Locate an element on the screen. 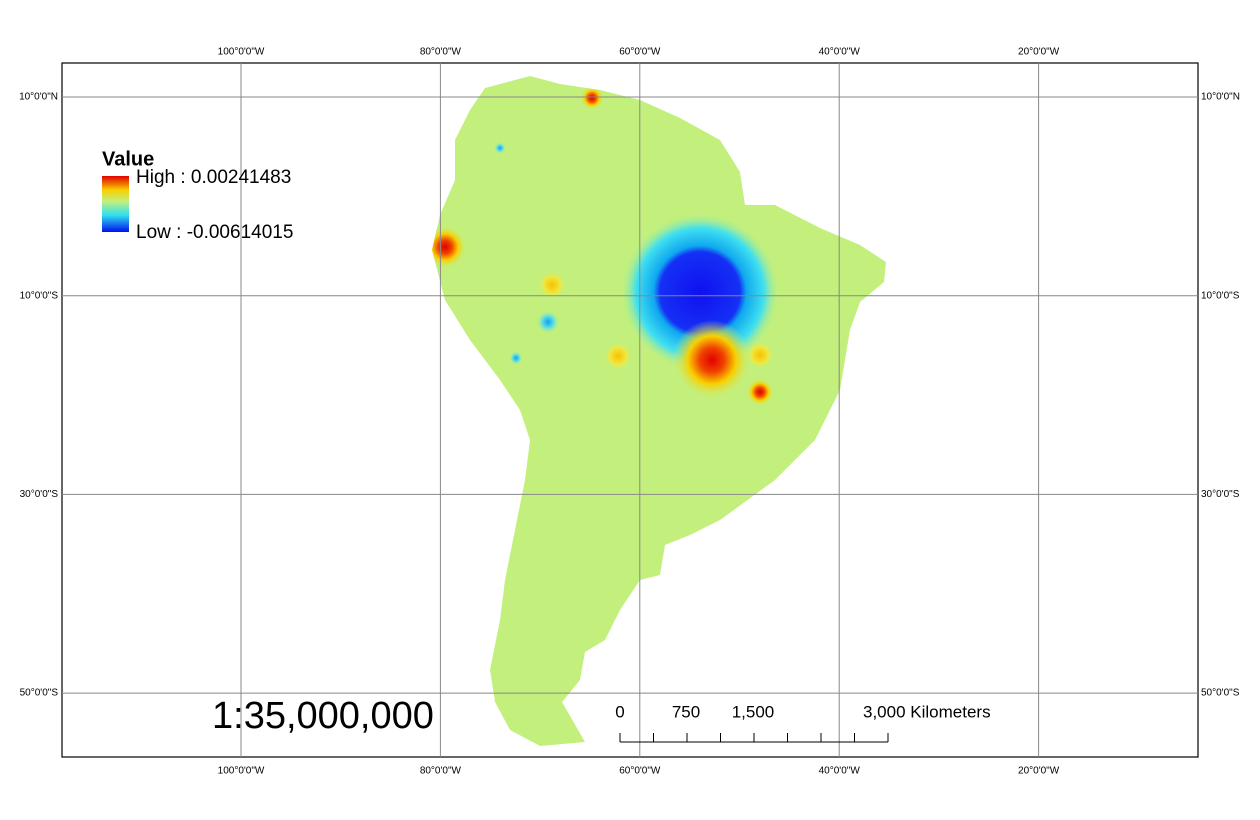 This screenshot has width=1260, height=820. legend-ramp is located at coordinates (115, 204).